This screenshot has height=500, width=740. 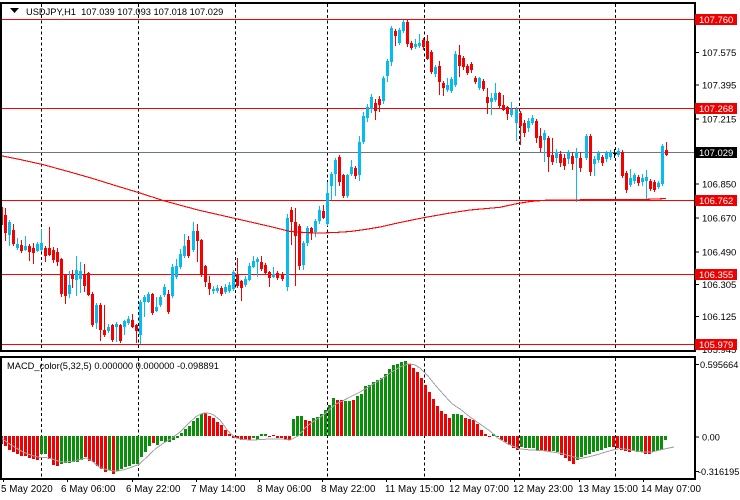 I want to click on svg-text: 6 May 06:00, so click(x=88, y=489).